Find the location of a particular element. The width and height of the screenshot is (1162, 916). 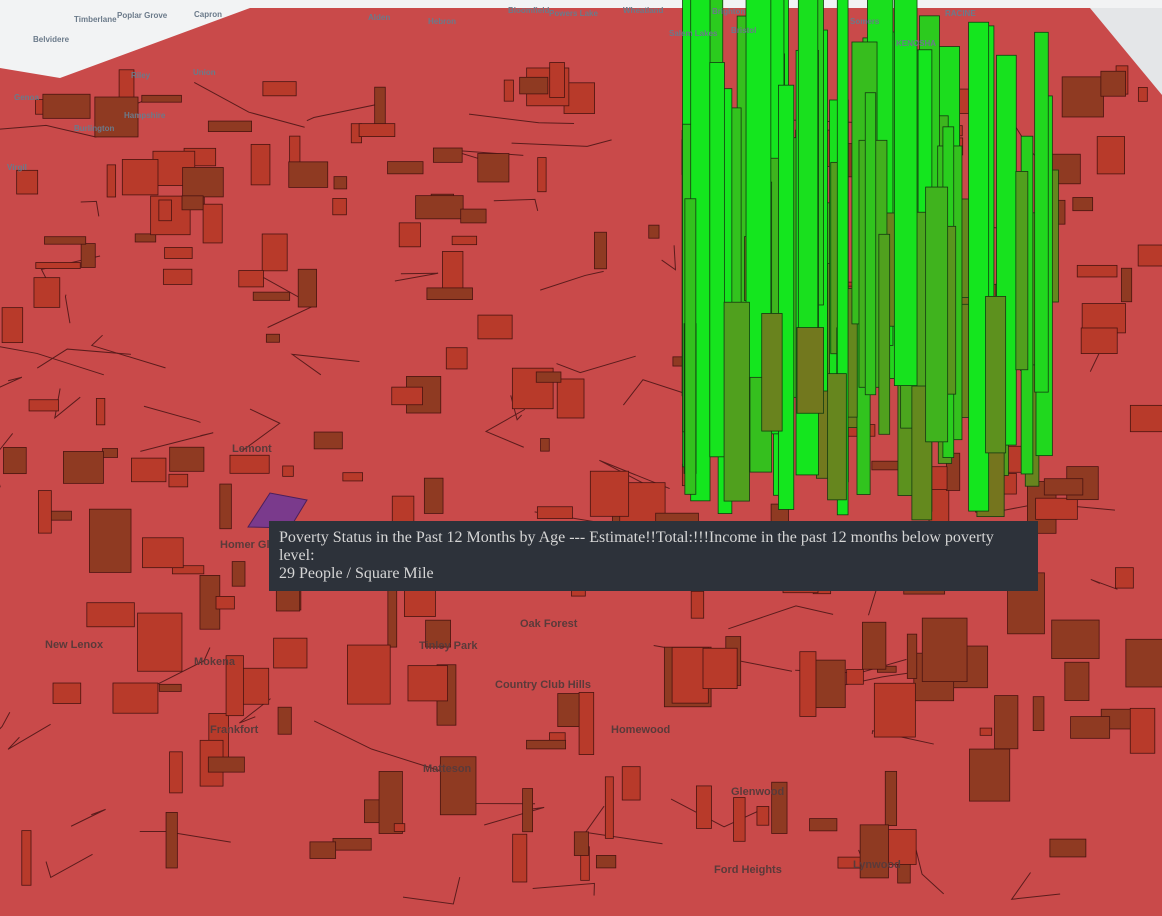

tooltip-value: 29 People / Square Mile is located at coordinates (356, 573).